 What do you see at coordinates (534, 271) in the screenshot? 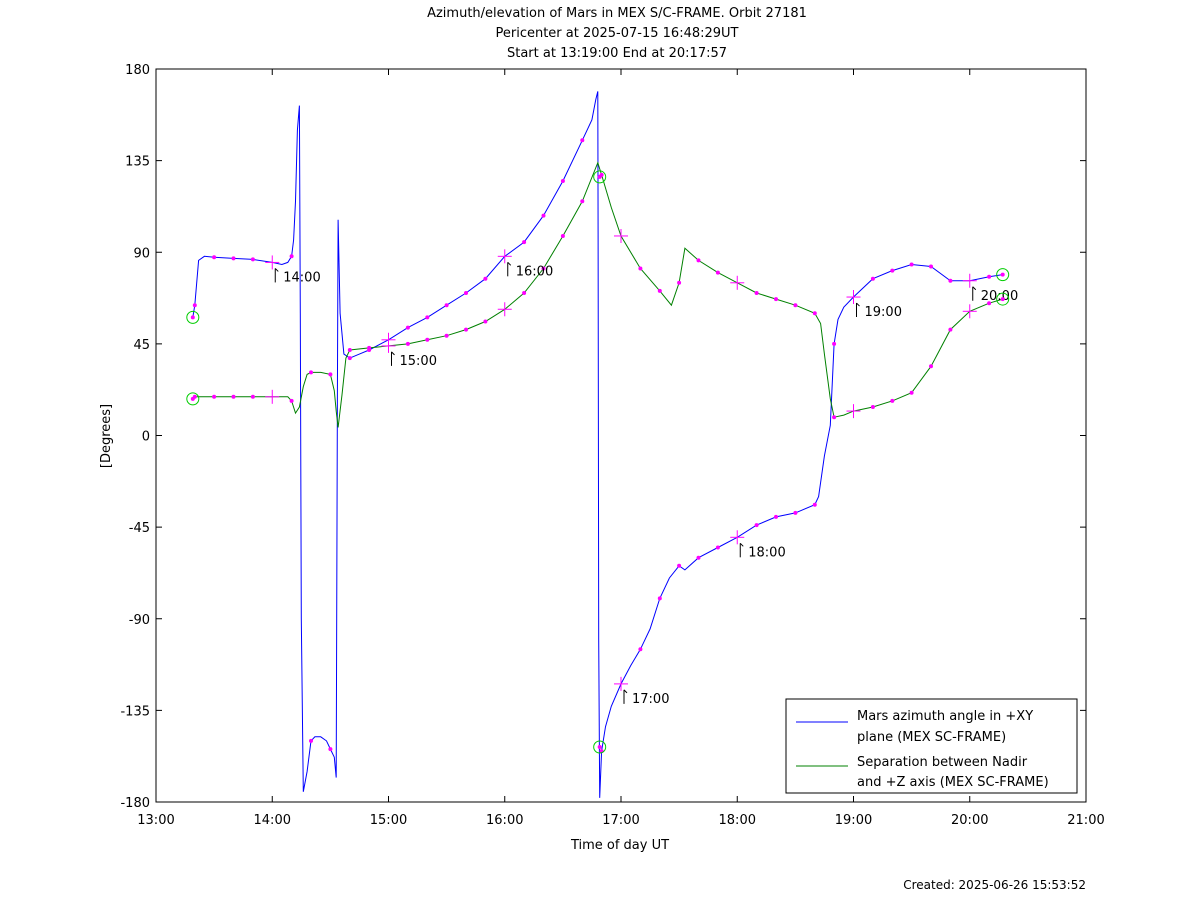
I see `hour-label: 16:00` at bounding box center [534, 271].